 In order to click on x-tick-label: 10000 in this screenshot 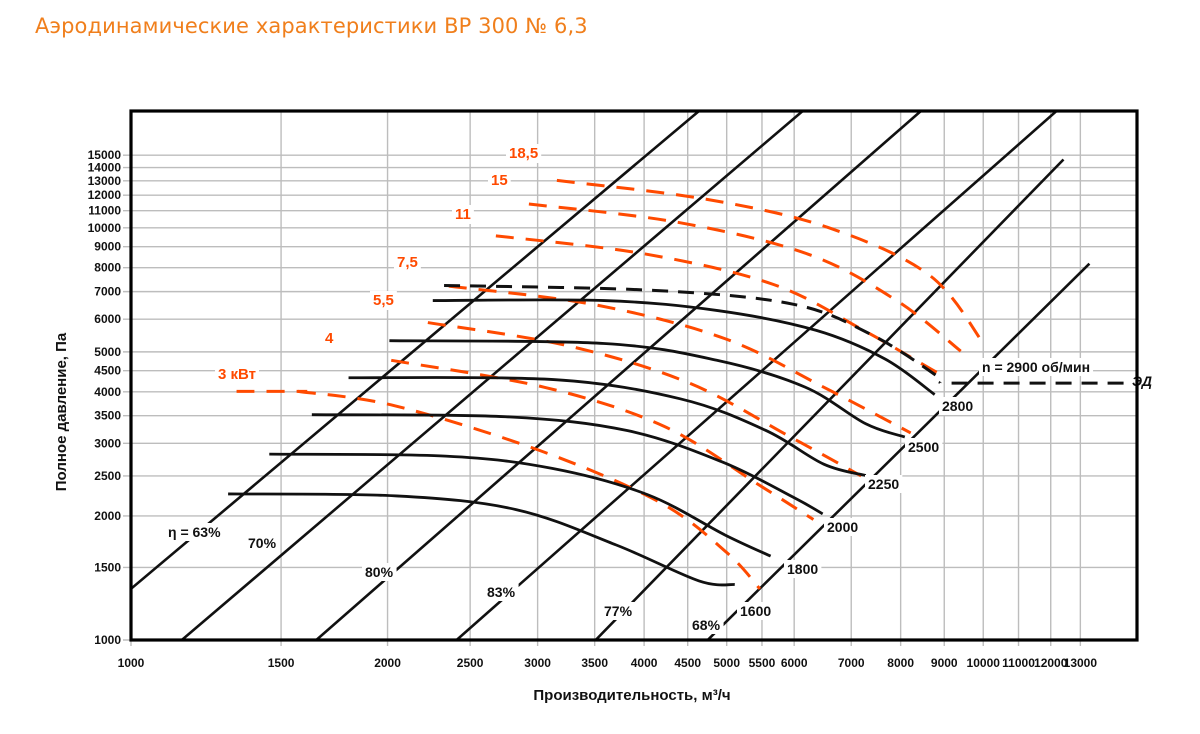, I will do `click(984, 663)`.